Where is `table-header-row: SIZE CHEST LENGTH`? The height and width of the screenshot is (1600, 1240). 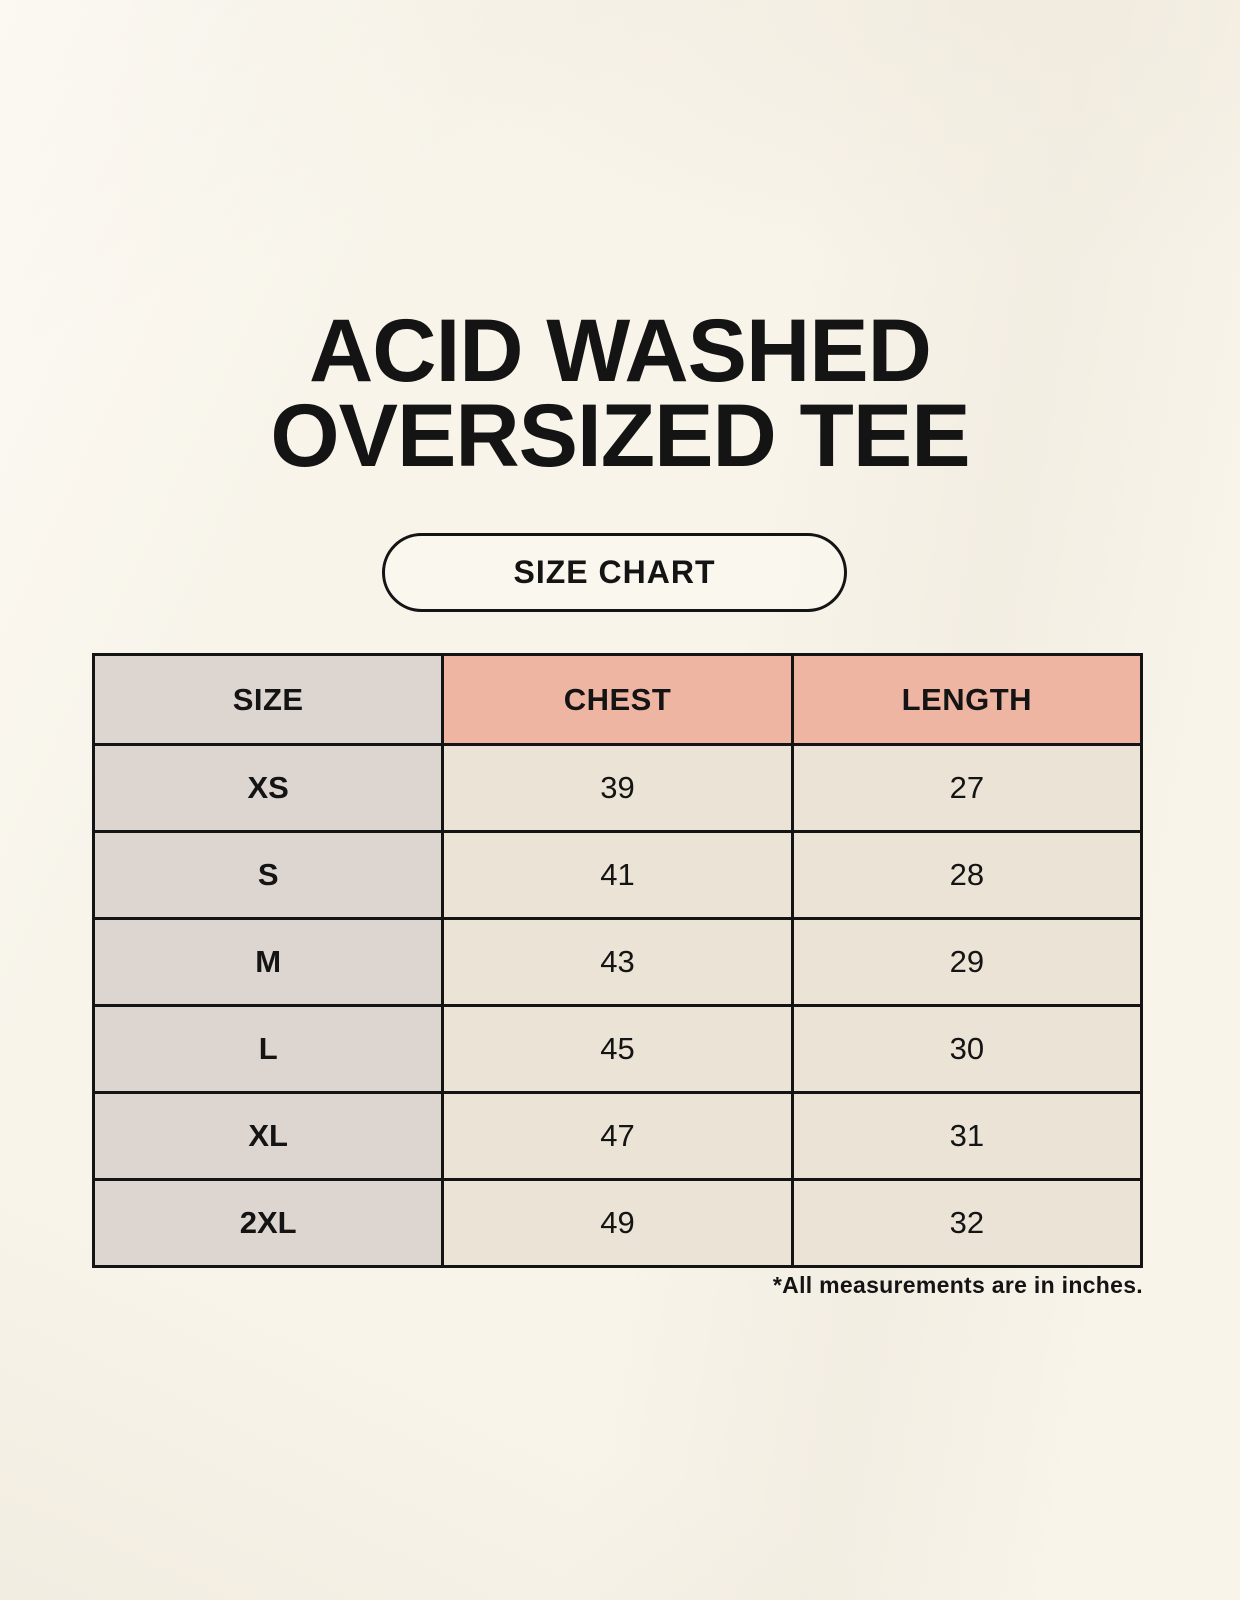 table-header-row: SIZE CHEST LENGTH is located at coordinates (617, 699).